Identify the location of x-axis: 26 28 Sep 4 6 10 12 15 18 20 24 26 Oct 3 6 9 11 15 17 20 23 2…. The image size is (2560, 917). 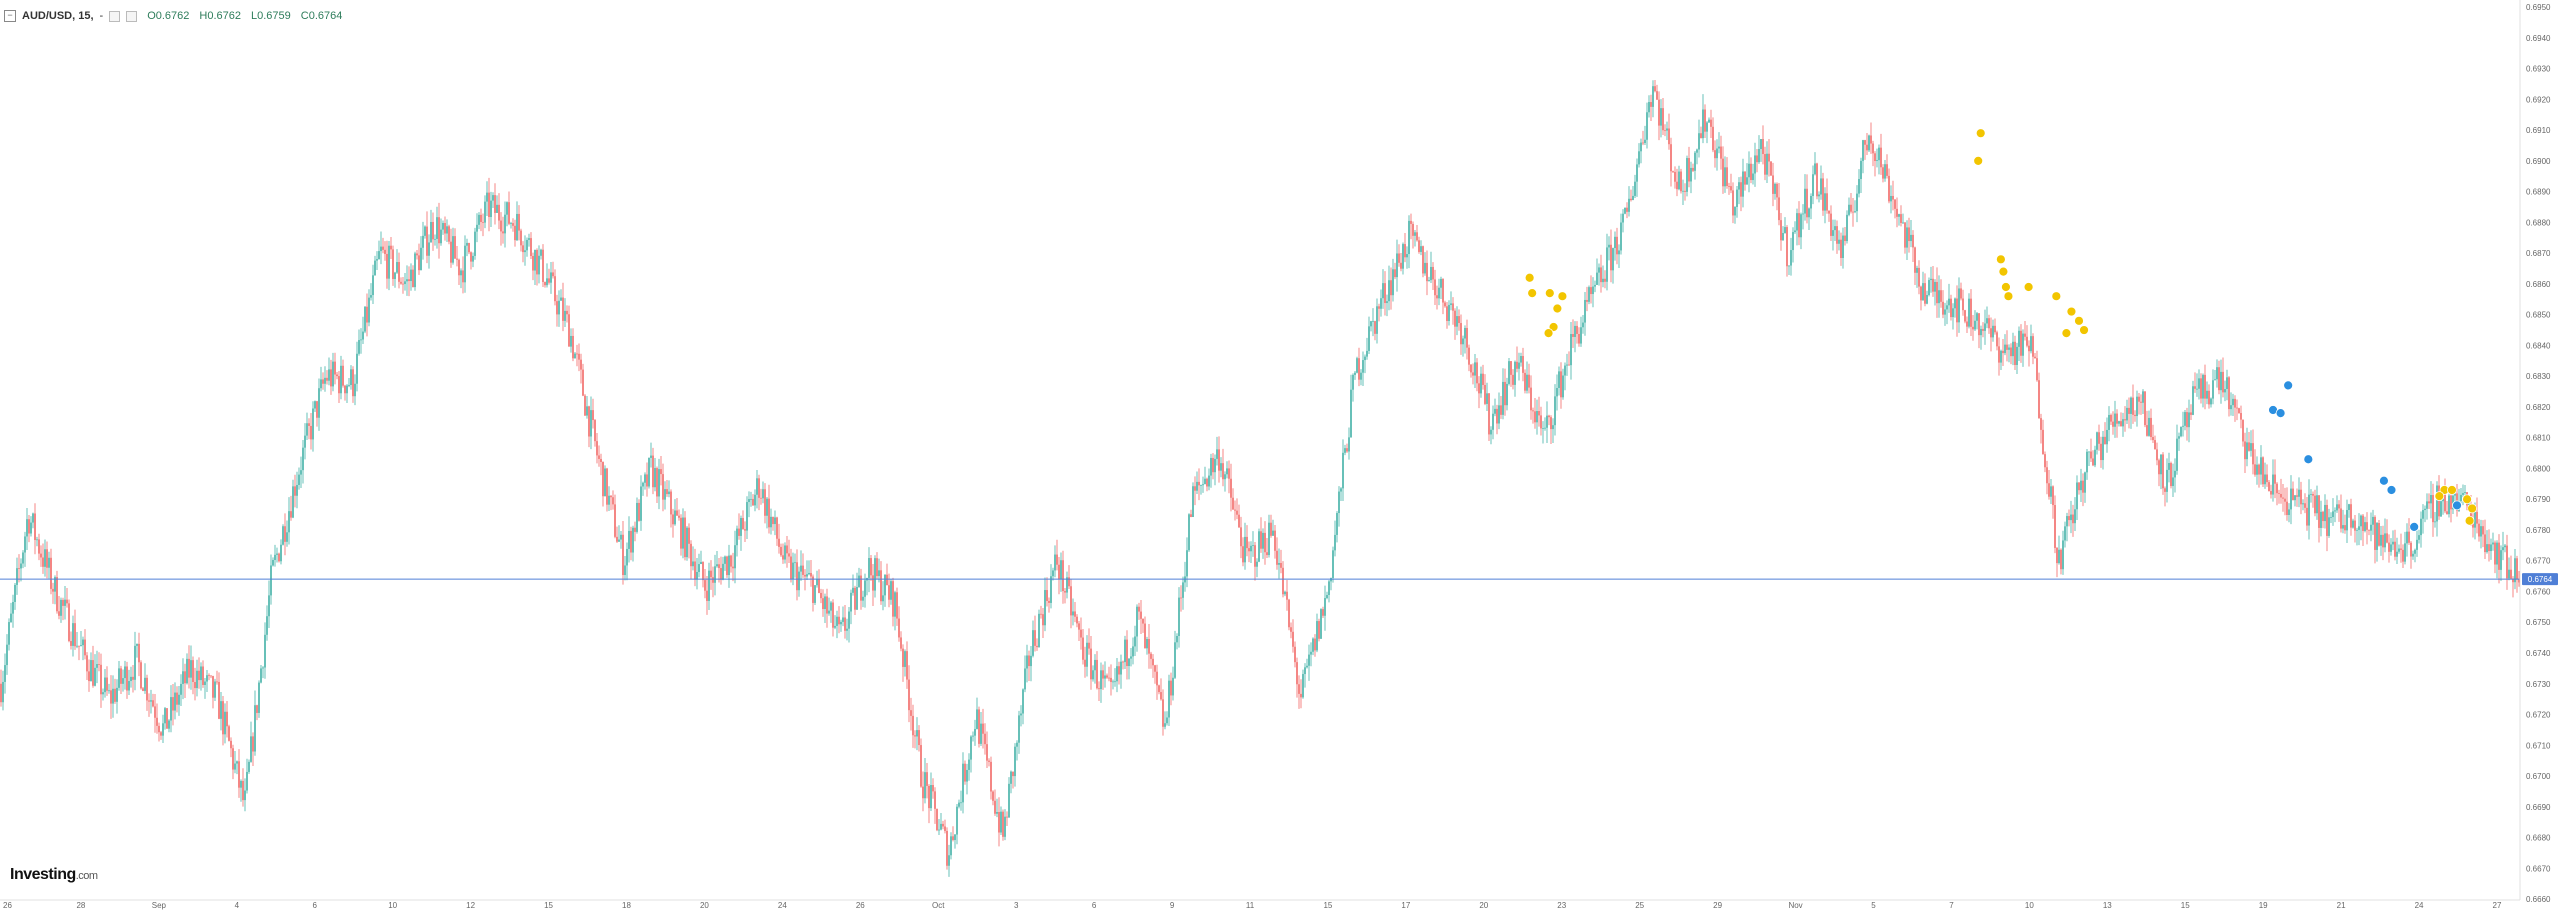
(1252, 905).